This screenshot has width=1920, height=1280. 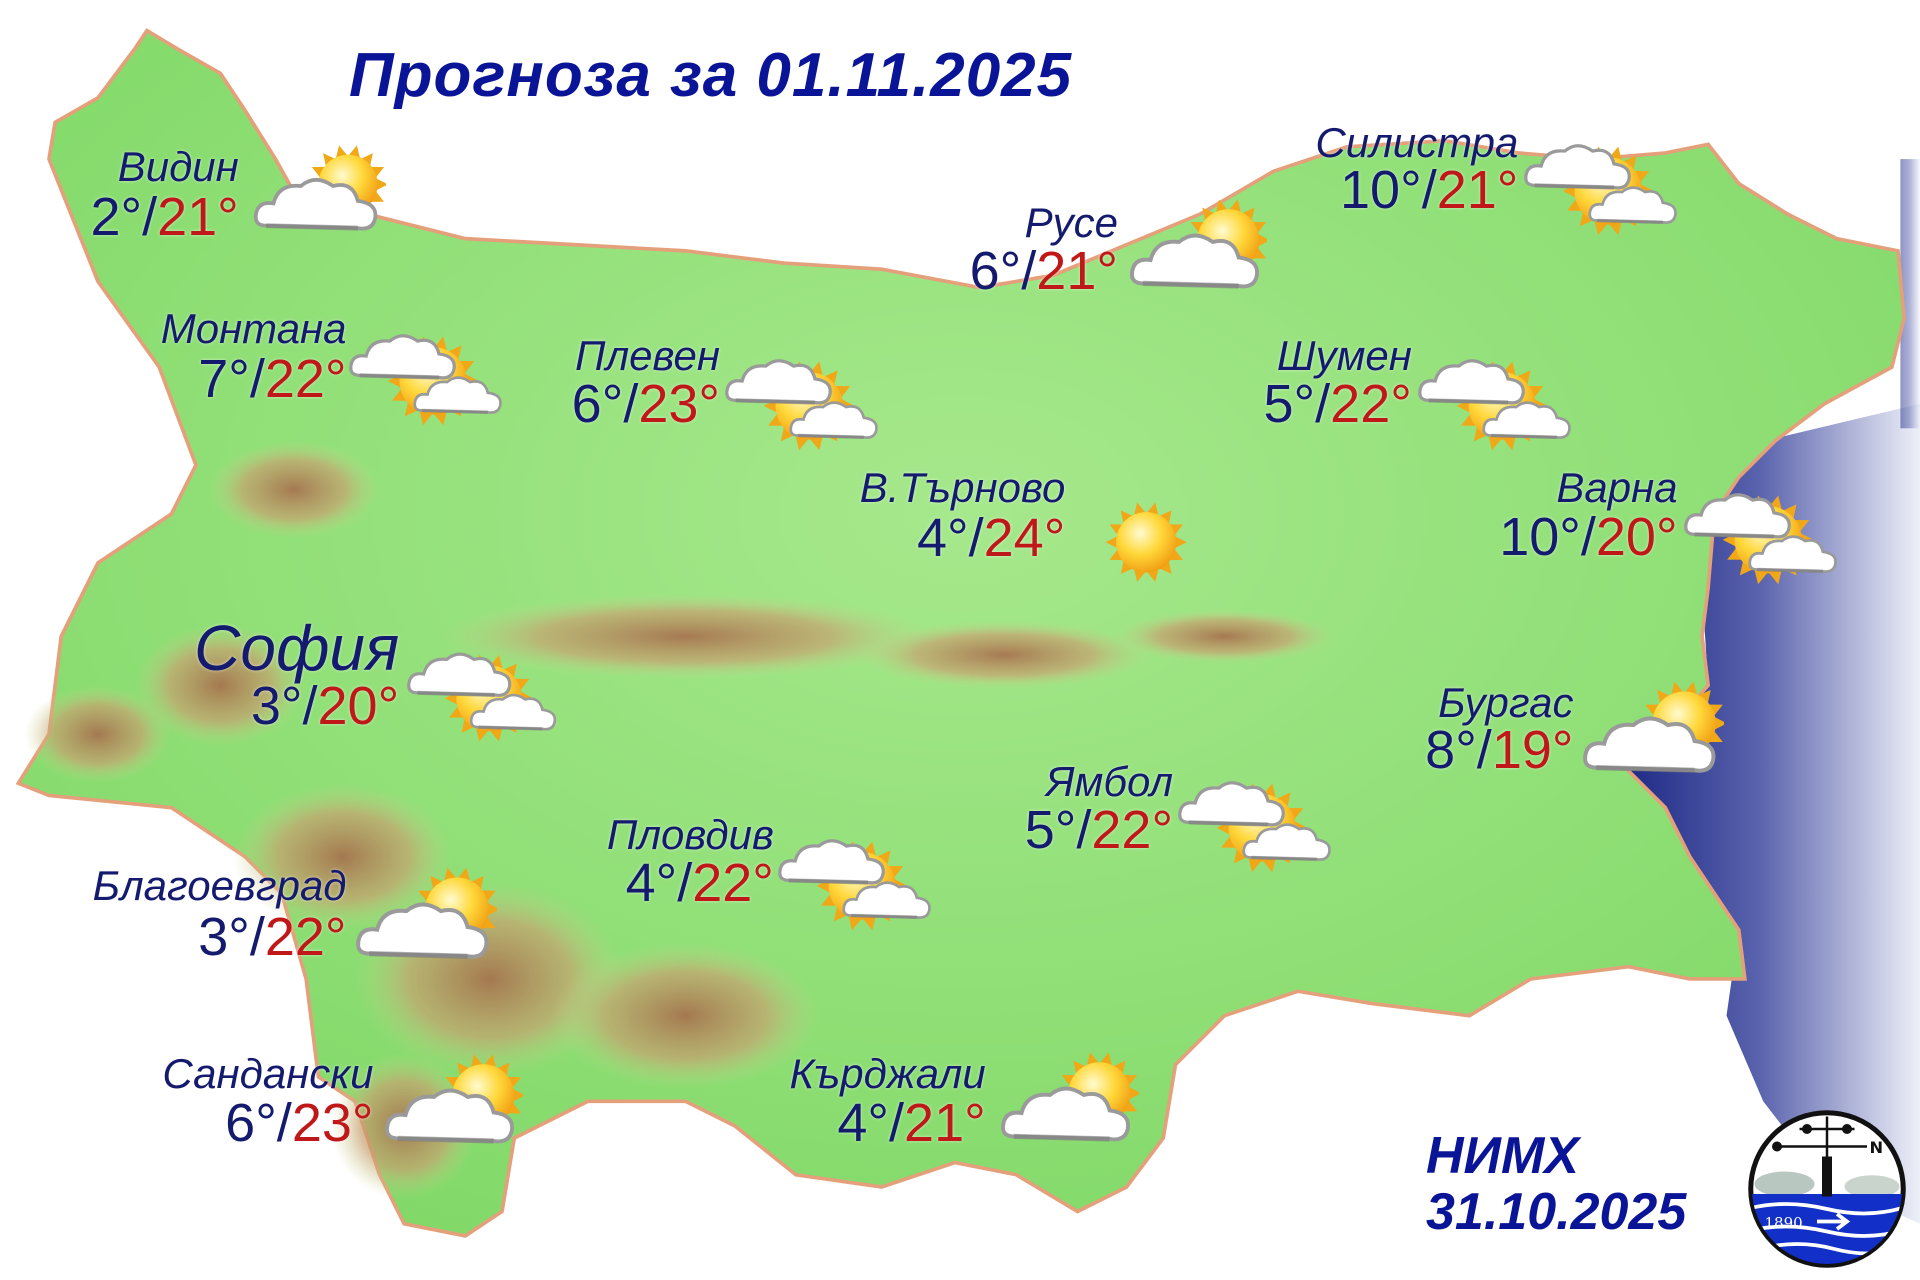 I want to click on city-name: Варна, so click(x=1617, y=488).